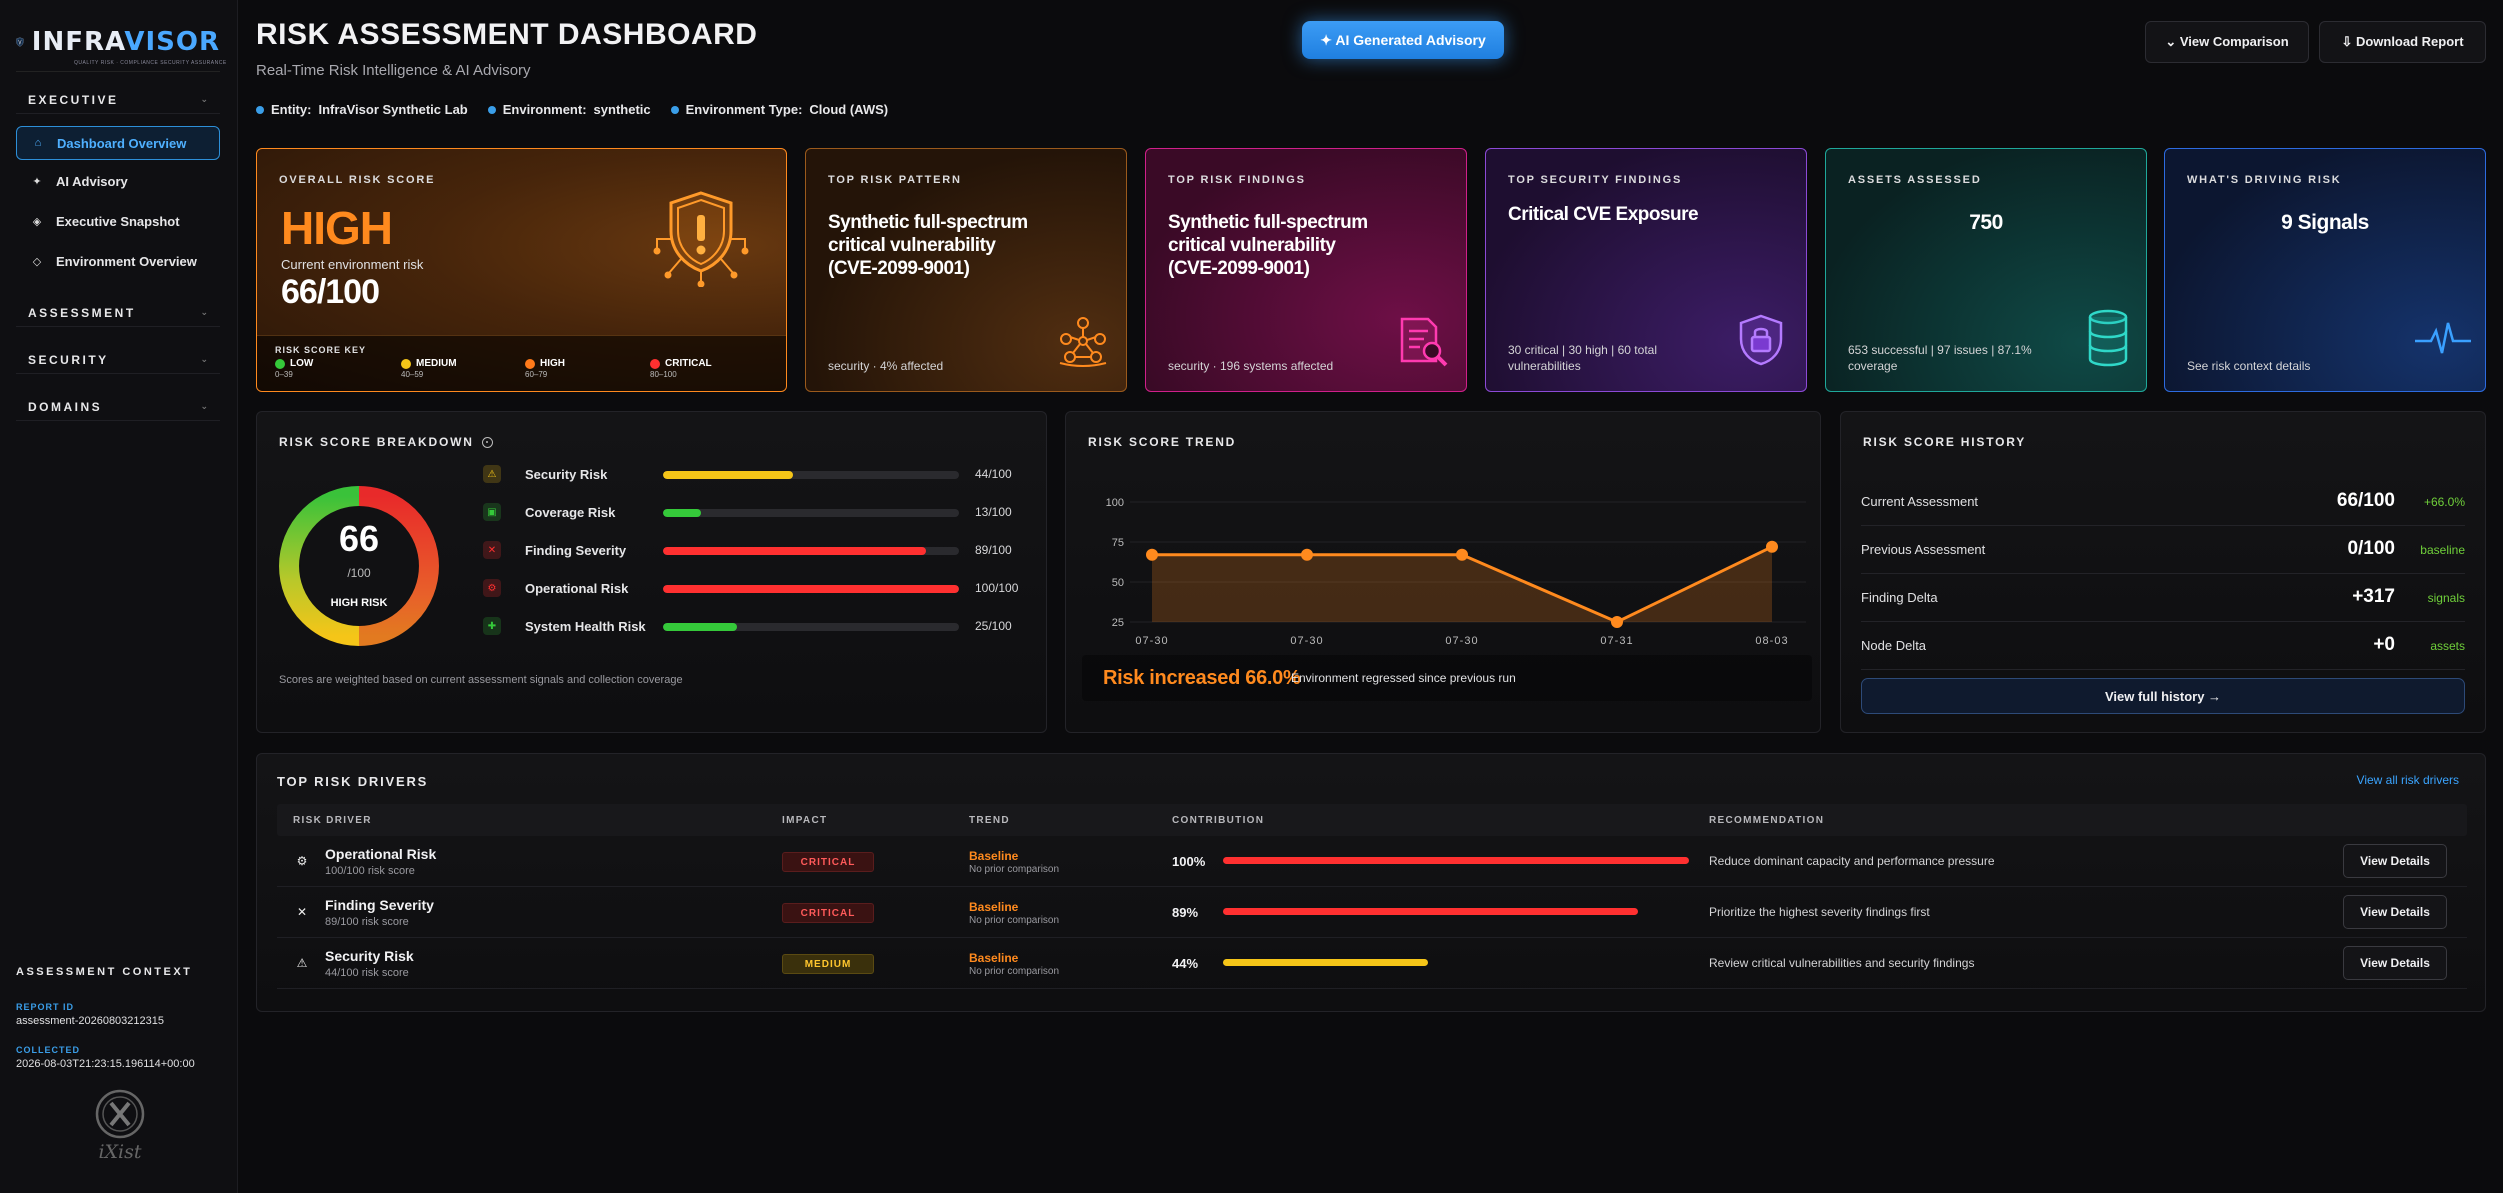 The width and height of the screenshot is (2503, 1193). I want to click on history-key: Previous Assessment, so click(1923, 549).